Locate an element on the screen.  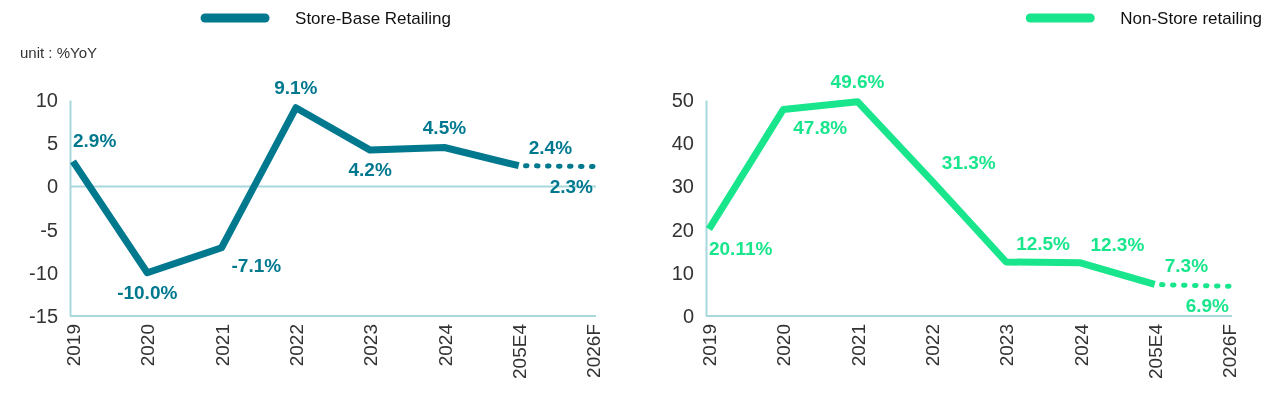
data-label: 12.5% is located at coordinates (1043, 243).